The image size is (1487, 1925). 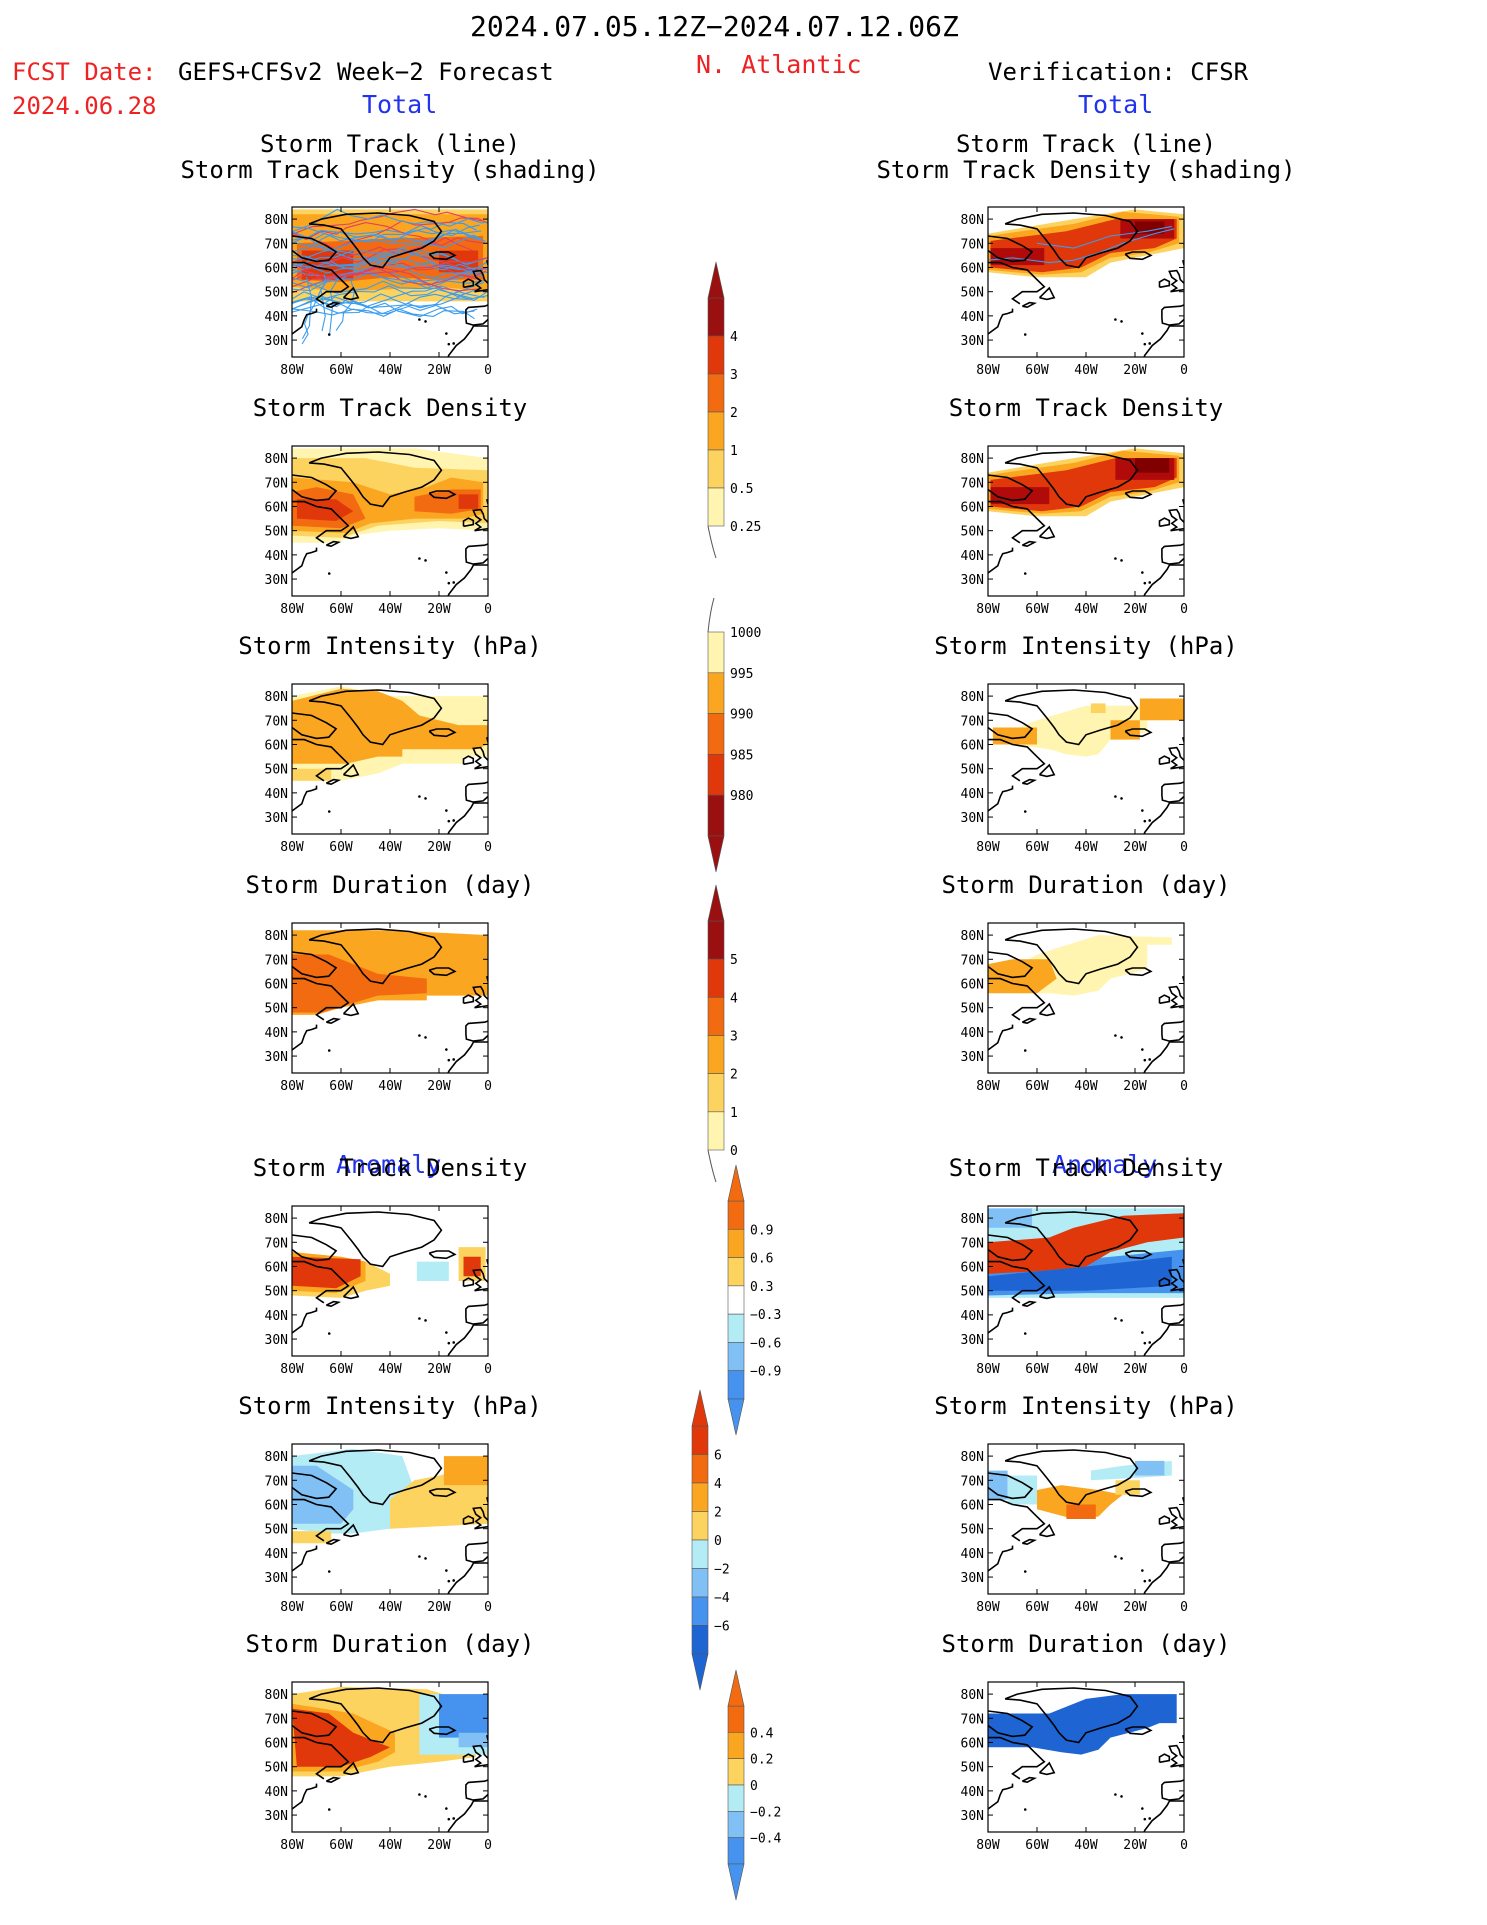 What do you see at coordinates (1037, 1845) in the screenshot?
I see `verif-panel-6-lon-label-1: 60W` at bounding box center [1037, 1845].